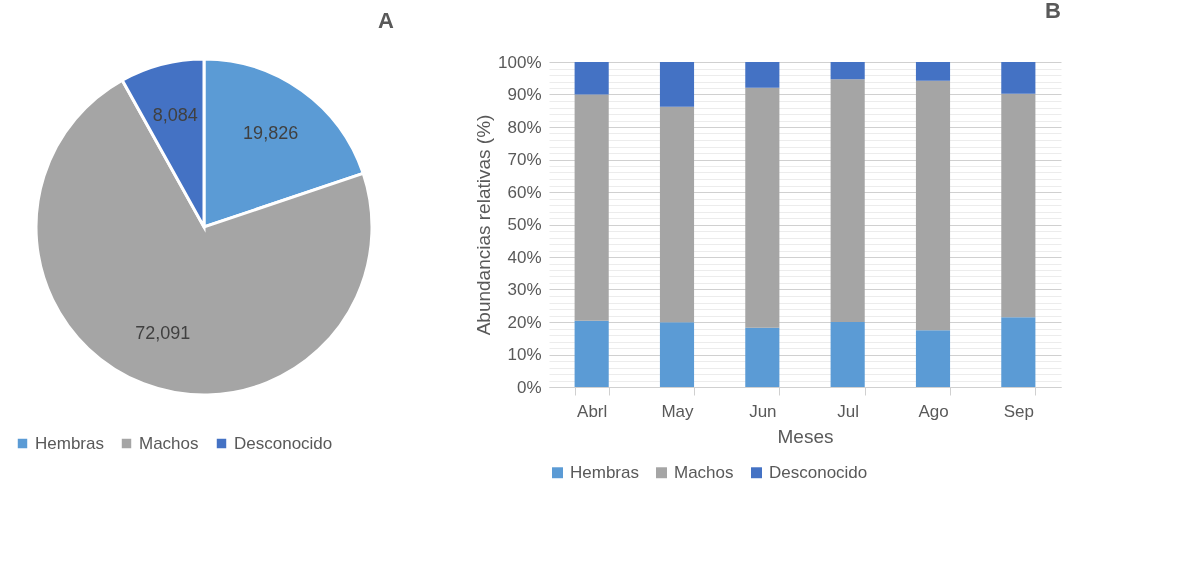 The image size is (1199, 565). I want to click on y-tick-label: 40%, so click(524, 257).